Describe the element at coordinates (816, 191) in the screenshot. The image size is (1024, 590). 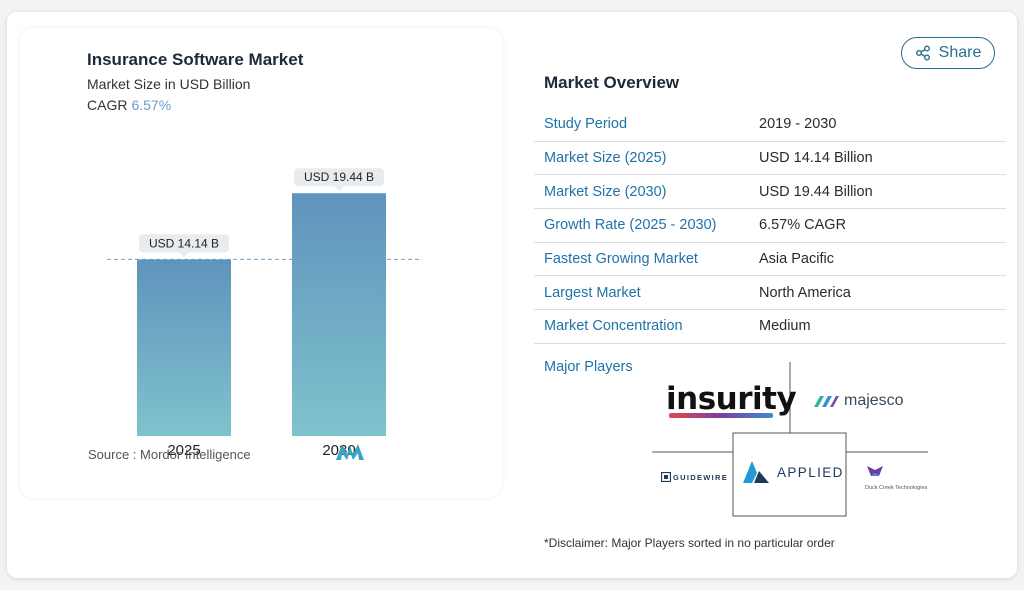
I see `overview-value: USD 19.44 Billion` at that location.